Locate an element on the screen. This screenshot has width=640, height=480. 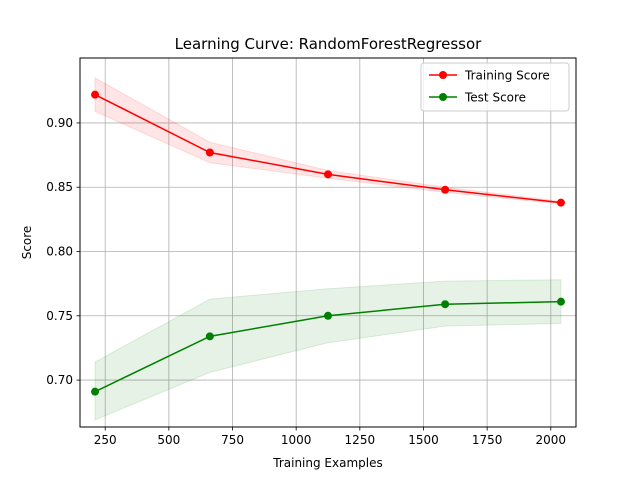
y-tick-label: 0.80 is located at coordinates (59, 252).